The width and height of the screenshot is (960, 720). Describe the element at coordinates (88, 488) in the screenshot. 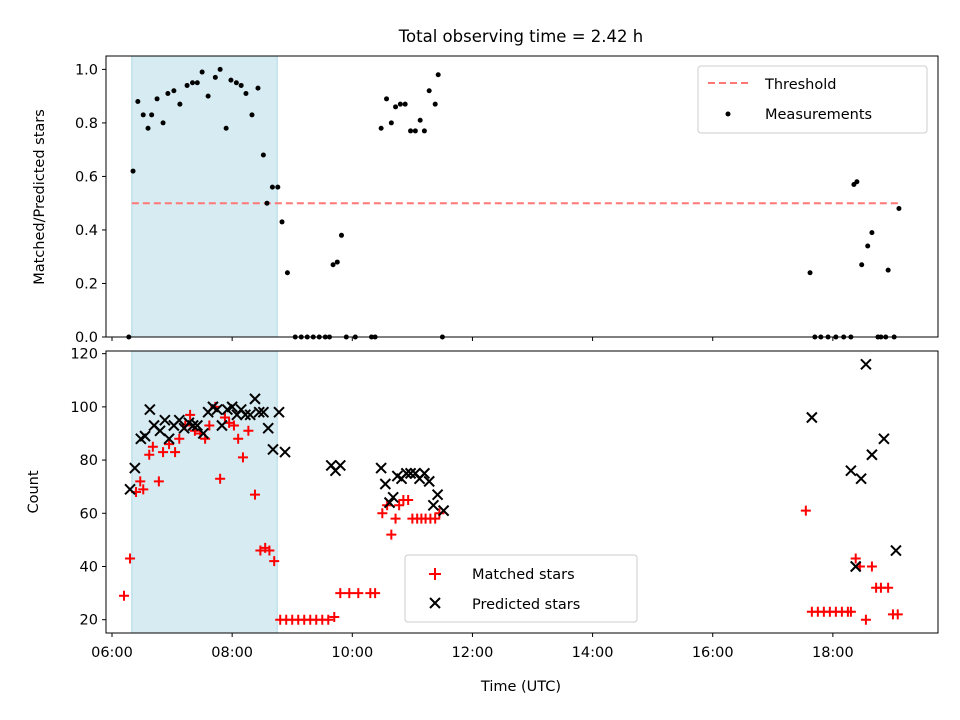

I see `bottom-y-axis: 20 40 60 80 100 120` at that location.